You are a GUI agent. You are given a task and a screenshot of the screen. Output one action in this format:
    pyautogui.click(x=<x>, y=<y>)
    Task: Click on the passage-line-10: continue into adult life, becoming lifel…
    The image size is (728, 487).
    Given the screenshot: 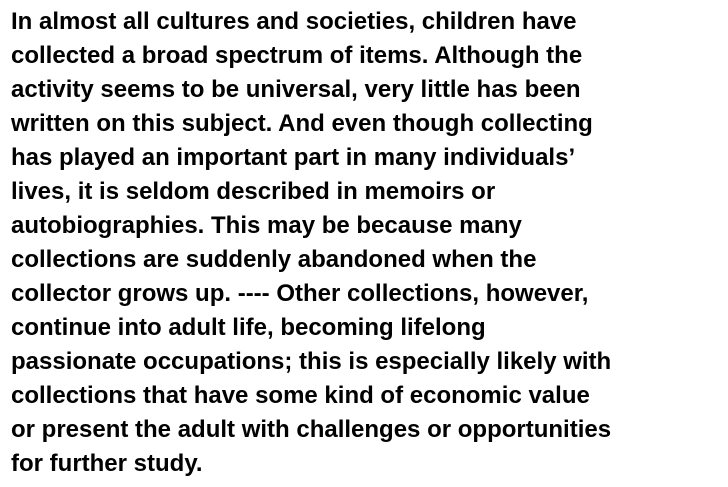 What is the action you would take?
    pyautogui.click(x=248, y=327)
    